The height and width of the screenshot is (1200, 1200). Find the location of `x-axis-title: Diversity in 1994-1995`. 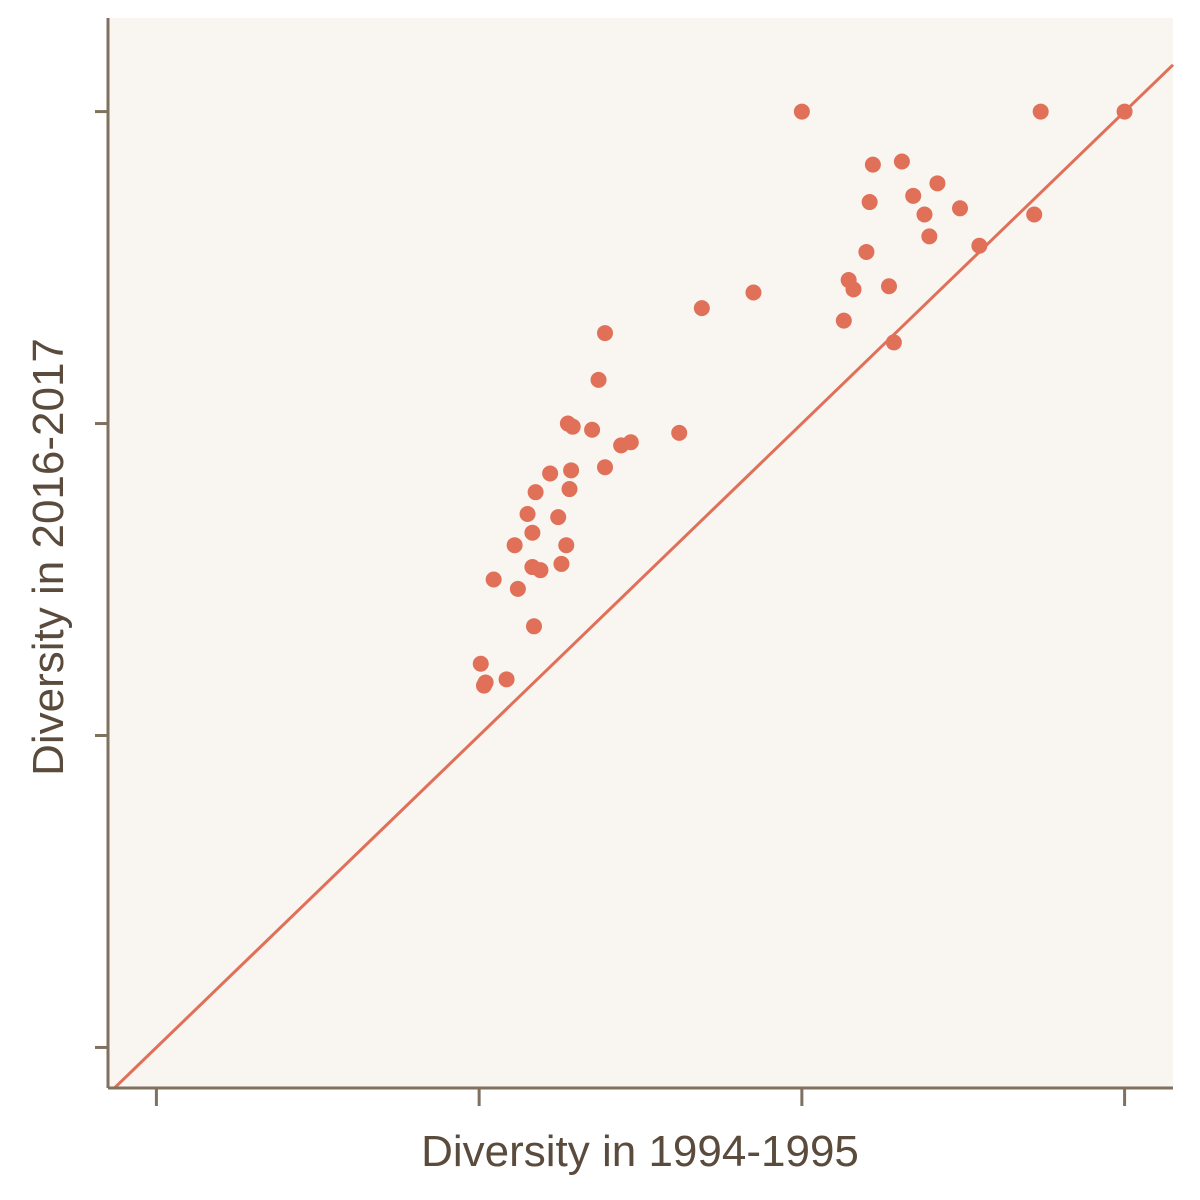

x-axis-title: Diversity in 1994-1995 is located at coordinates (640, 1151).